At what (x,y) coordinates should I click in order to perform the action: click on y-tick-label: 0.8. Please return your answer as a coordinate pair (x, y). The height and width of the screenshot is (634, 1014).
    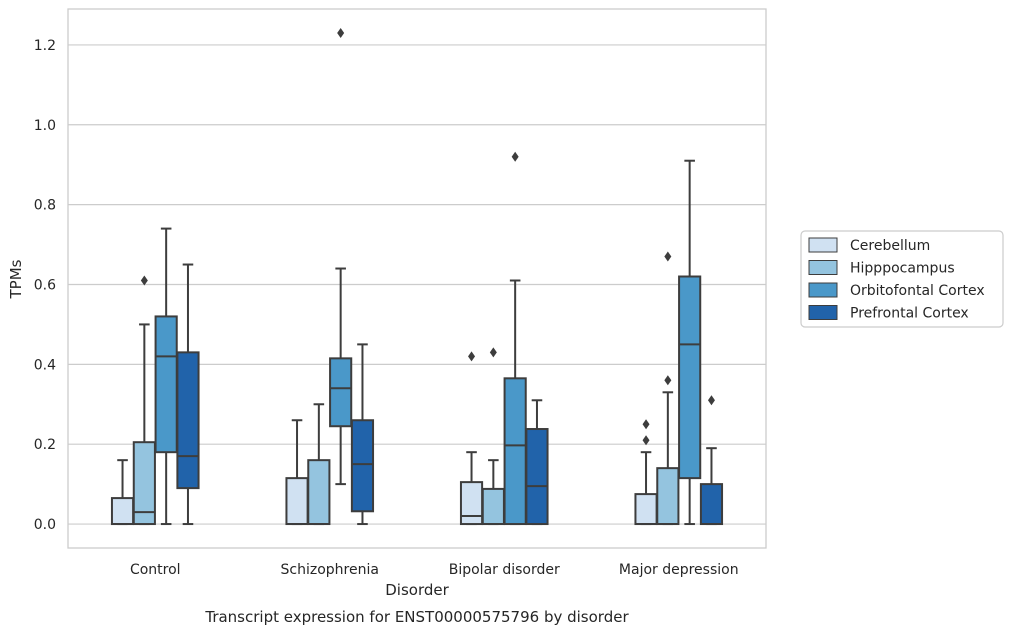
    Looking at the image, I should click on (45, 206).